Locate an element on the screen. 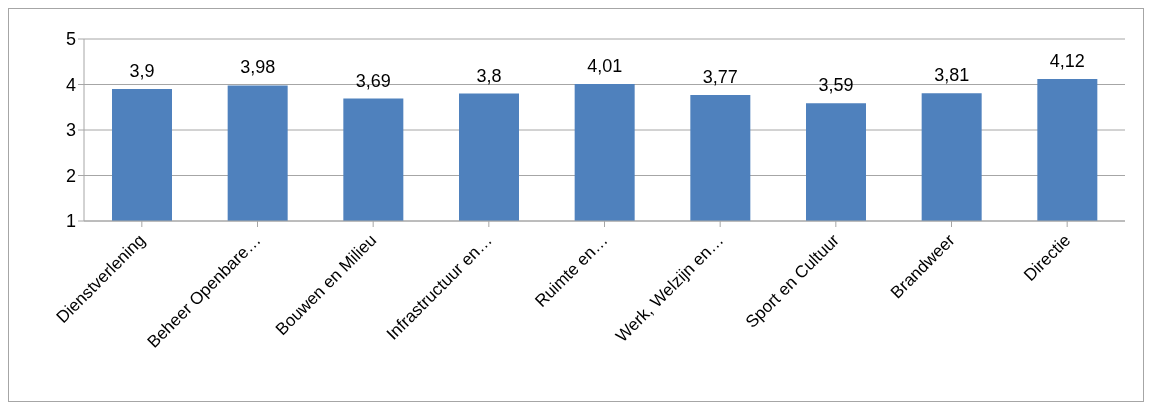 The image size is (1152, 410). data-label: 3,69 is located at coordinates (373, 80).